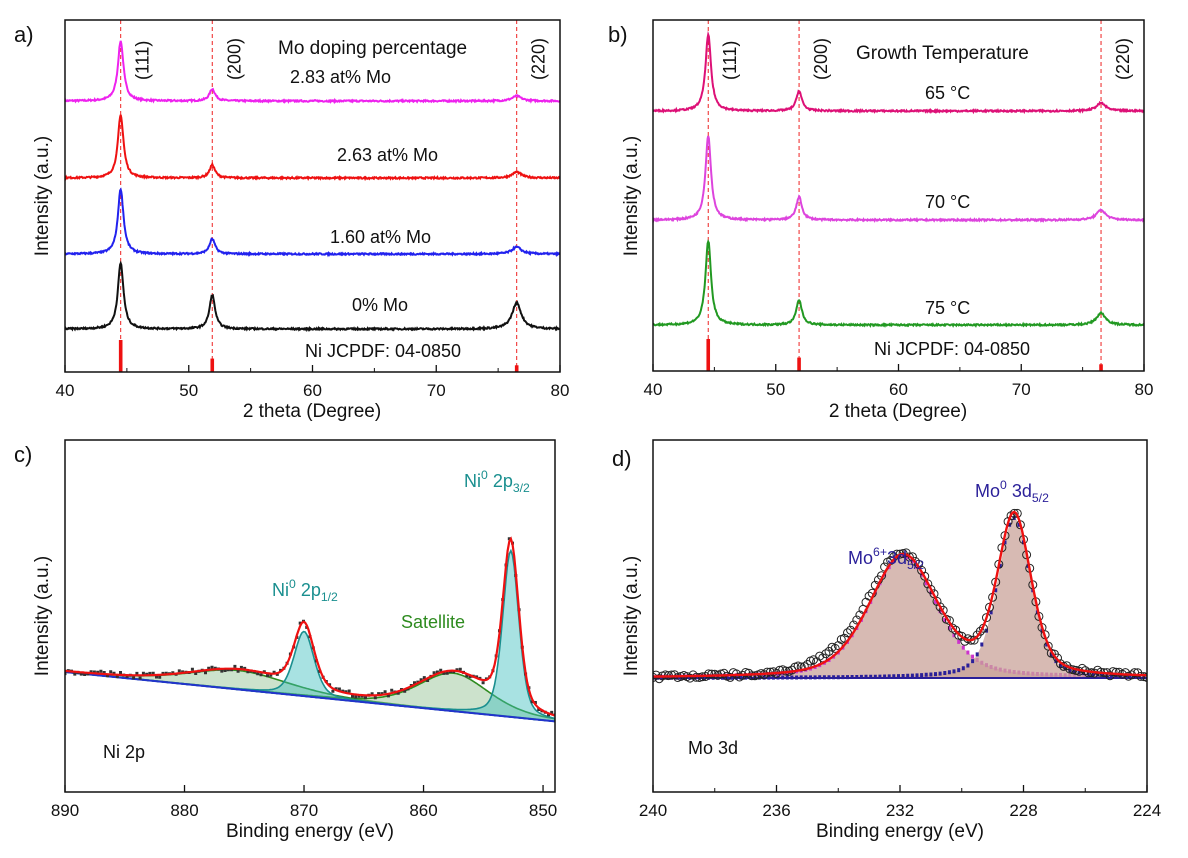 The image size is (1188, 858). What do you see at coordinates (304, 810) in the screenshot?
I see `x-tick-label: 870` at bounding box center [304, 810].